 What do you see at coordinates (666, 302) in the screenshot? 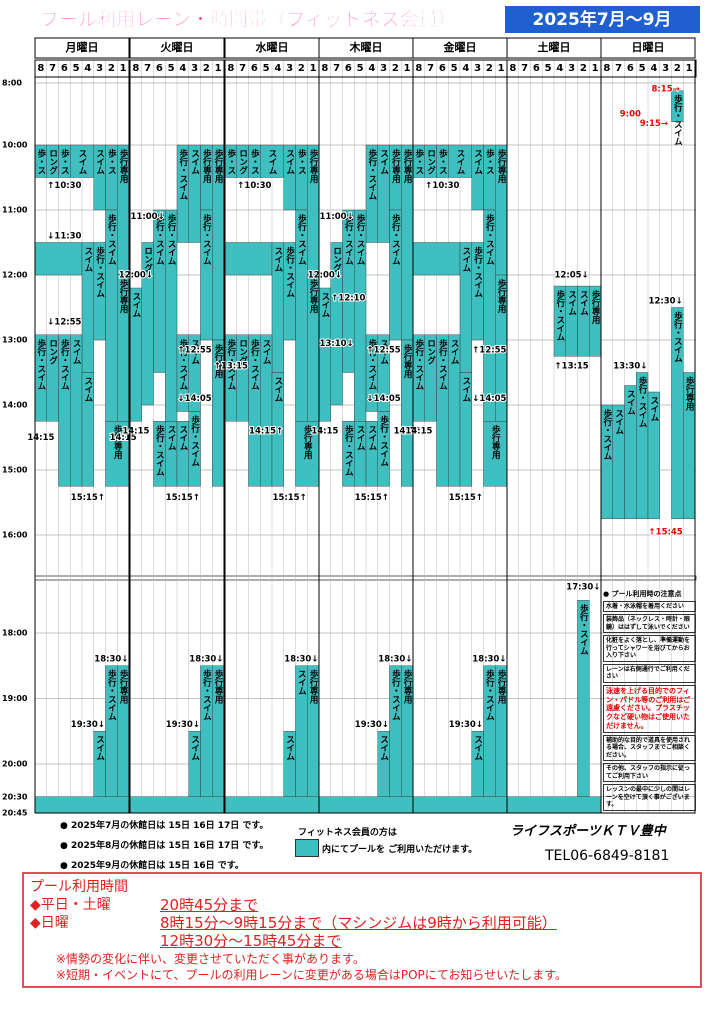
I see `time-note: 12:30↓` at bounding box center [666, 302].